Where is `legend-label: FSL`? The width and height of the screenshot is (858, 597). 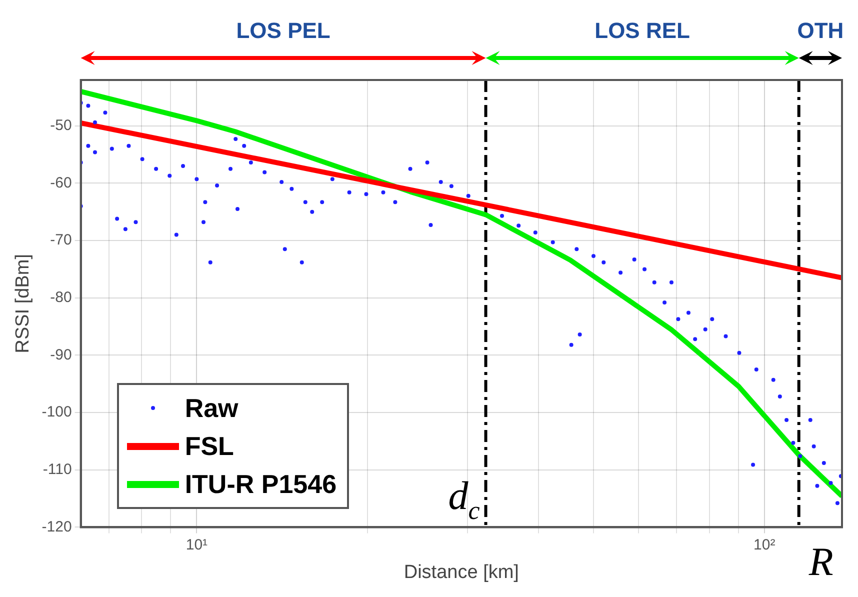
legend-label: FSL is located at coordinates (209, 446).